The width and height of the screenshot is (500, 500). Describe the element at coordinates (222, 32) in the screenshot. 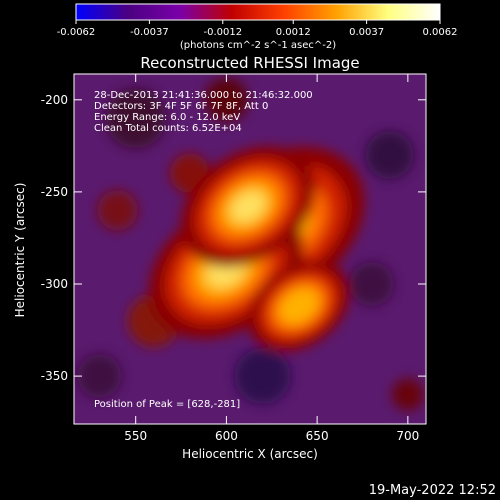

I see `colorbar-tick-label: -0.0012` at that location.